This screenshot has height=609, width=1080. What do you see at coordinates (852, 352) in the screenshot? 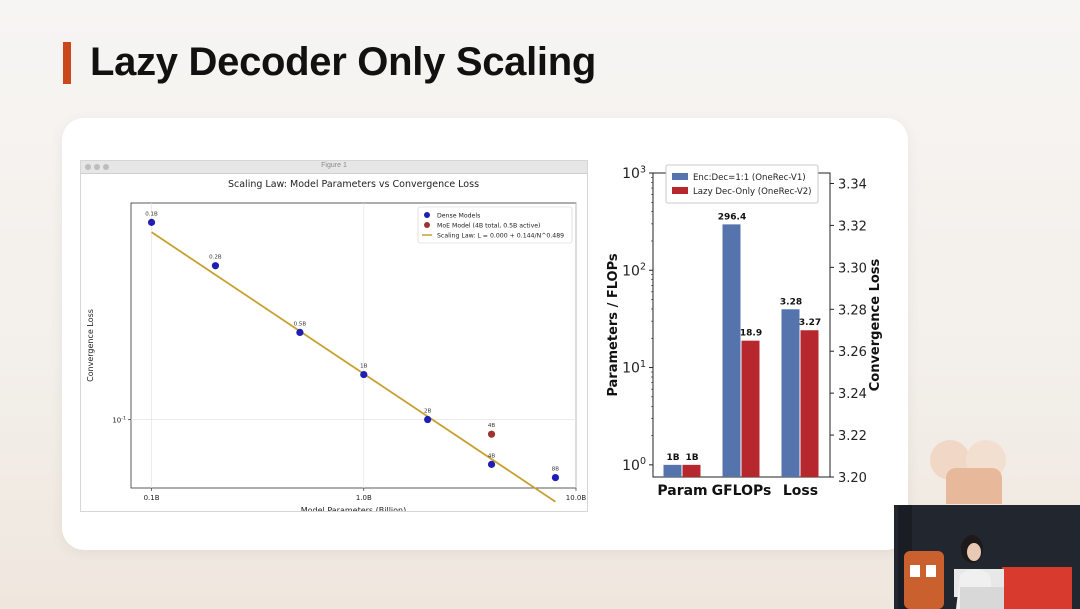
I see `right-y-tick-label: 3.26` at bounding box center [852, 352].